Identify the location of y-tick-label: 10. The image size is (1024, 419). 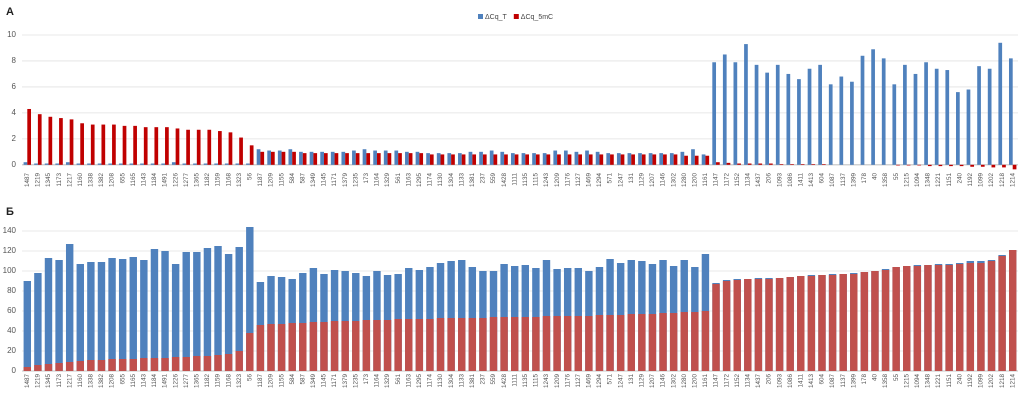
(11, 34).